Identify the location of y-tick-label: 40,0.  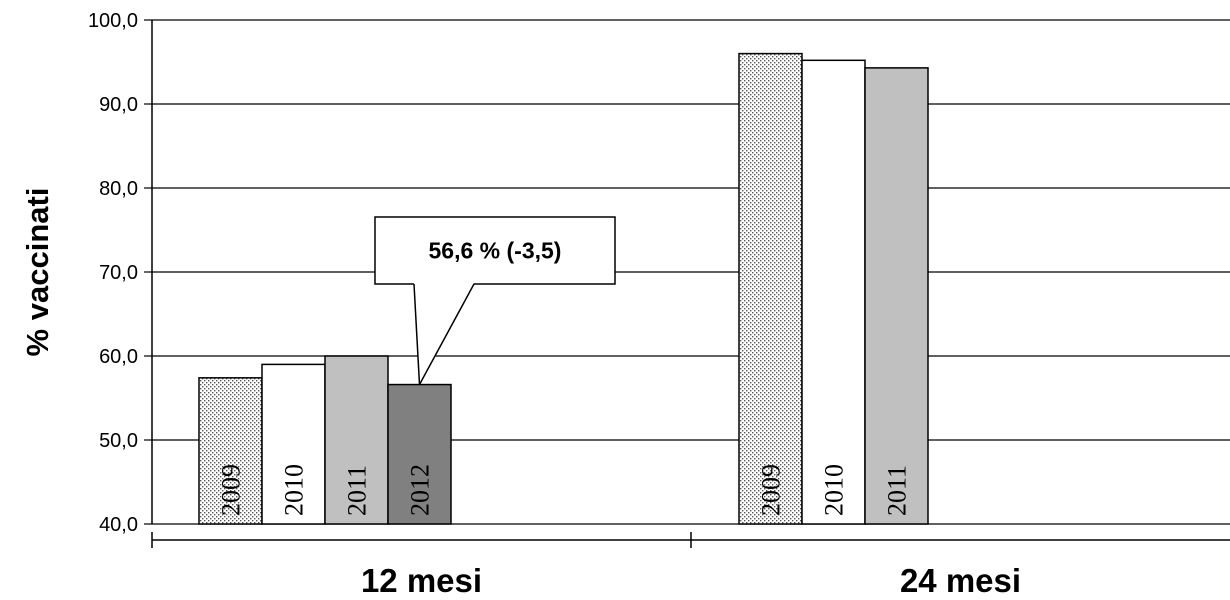
(118, 525).